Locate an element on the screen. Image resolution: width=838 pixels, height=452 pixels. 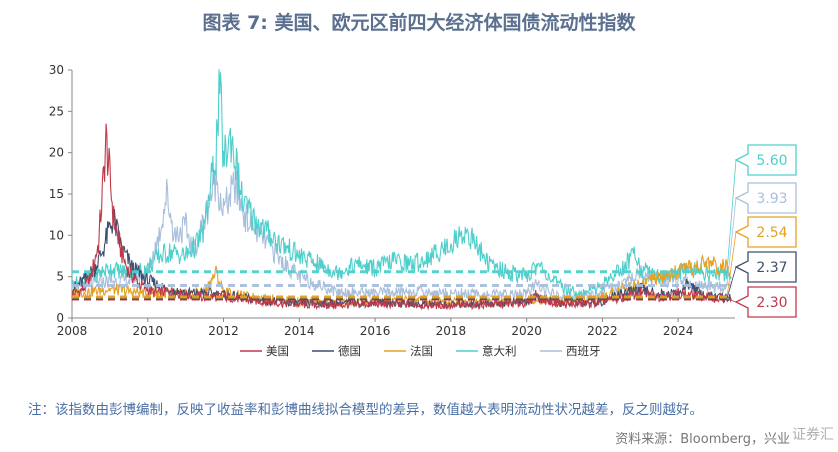
legend-item-4: 意大利 is located at coordinates (486, 351).